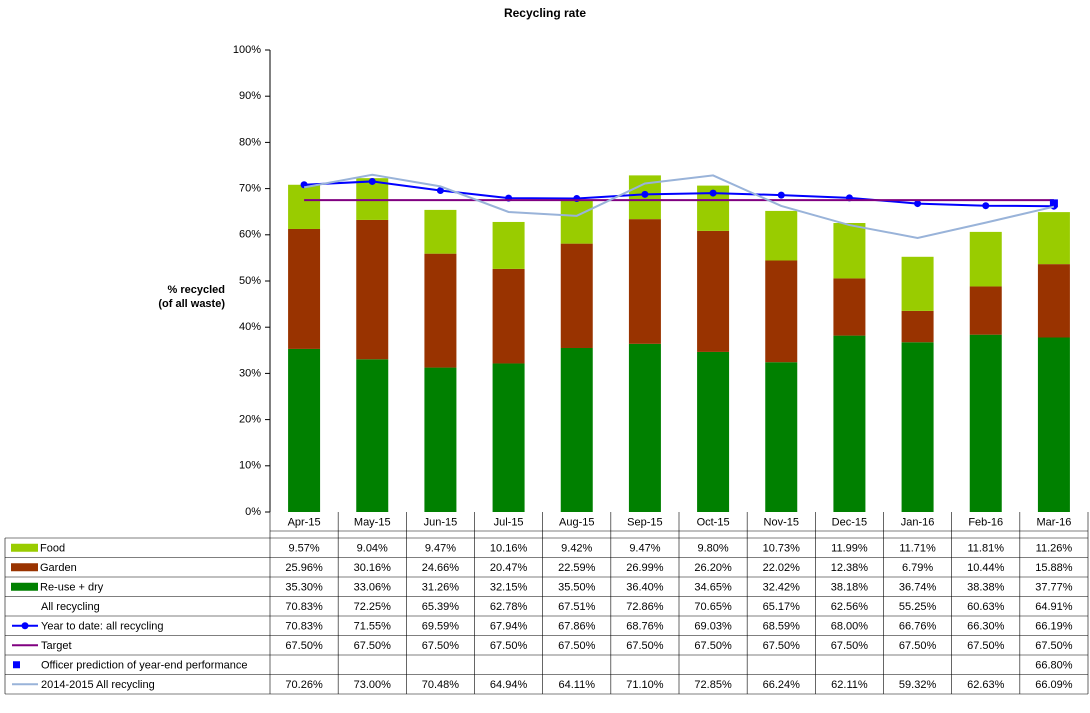  What do you see at coordinates (52, 549) in the screenshot?
I see `legend-label: Food` at bounding box center [52, 549].